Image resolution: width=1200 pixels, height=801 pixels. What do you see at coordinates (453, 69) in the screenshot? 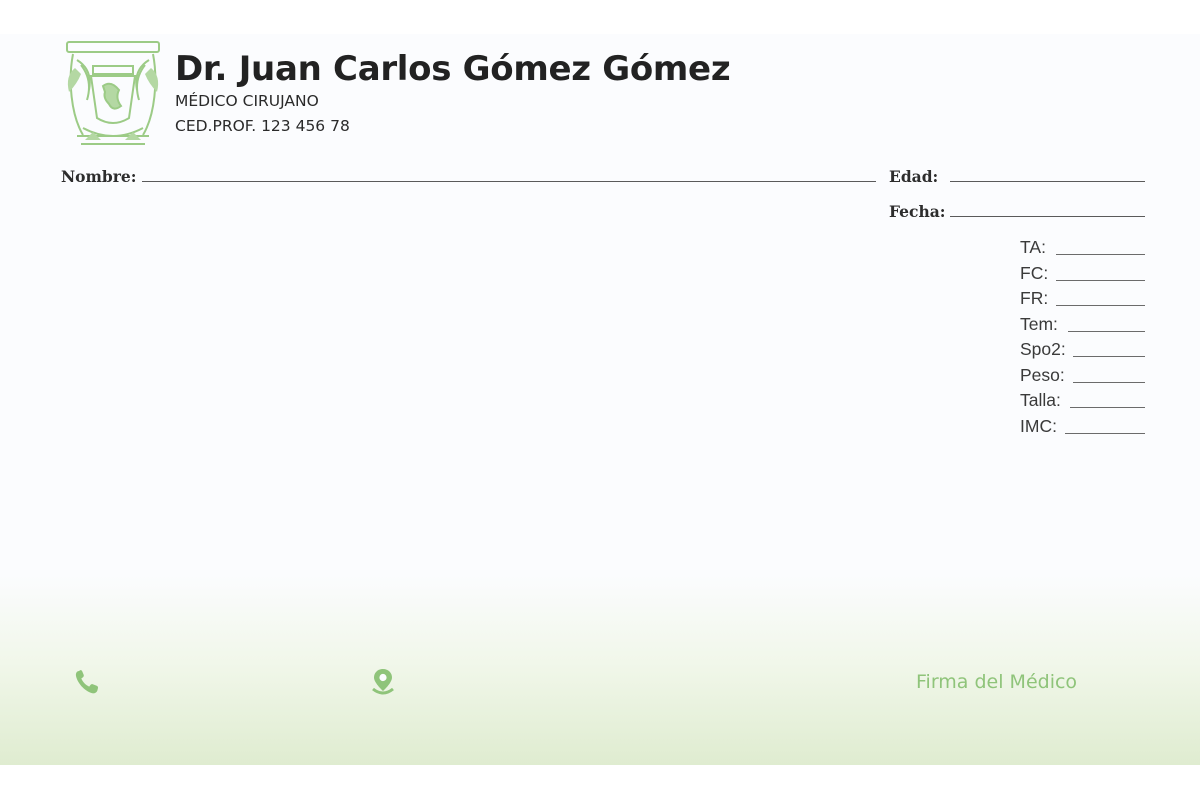
I see `doctor-name: Dr. Juan Carlos Gómez Gómez` at bounding box center [453, 69].